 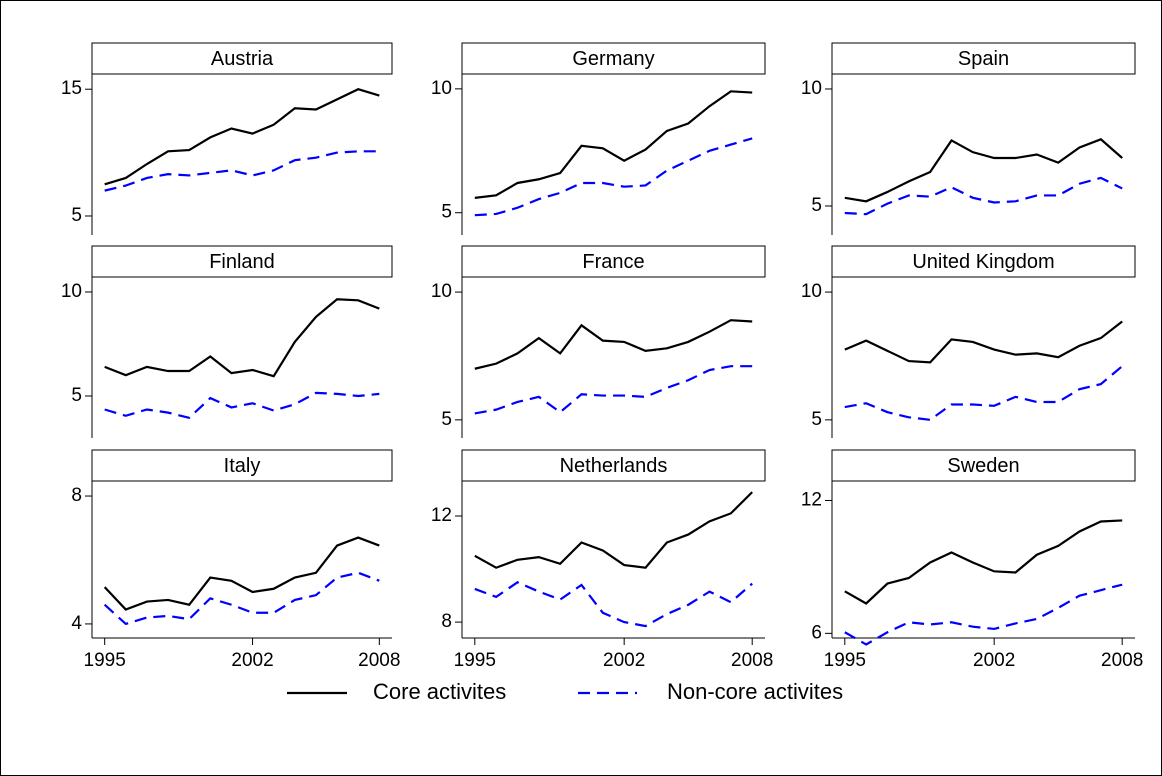 I want to click on y-tick-label: 6, so click(x=816, y=632).